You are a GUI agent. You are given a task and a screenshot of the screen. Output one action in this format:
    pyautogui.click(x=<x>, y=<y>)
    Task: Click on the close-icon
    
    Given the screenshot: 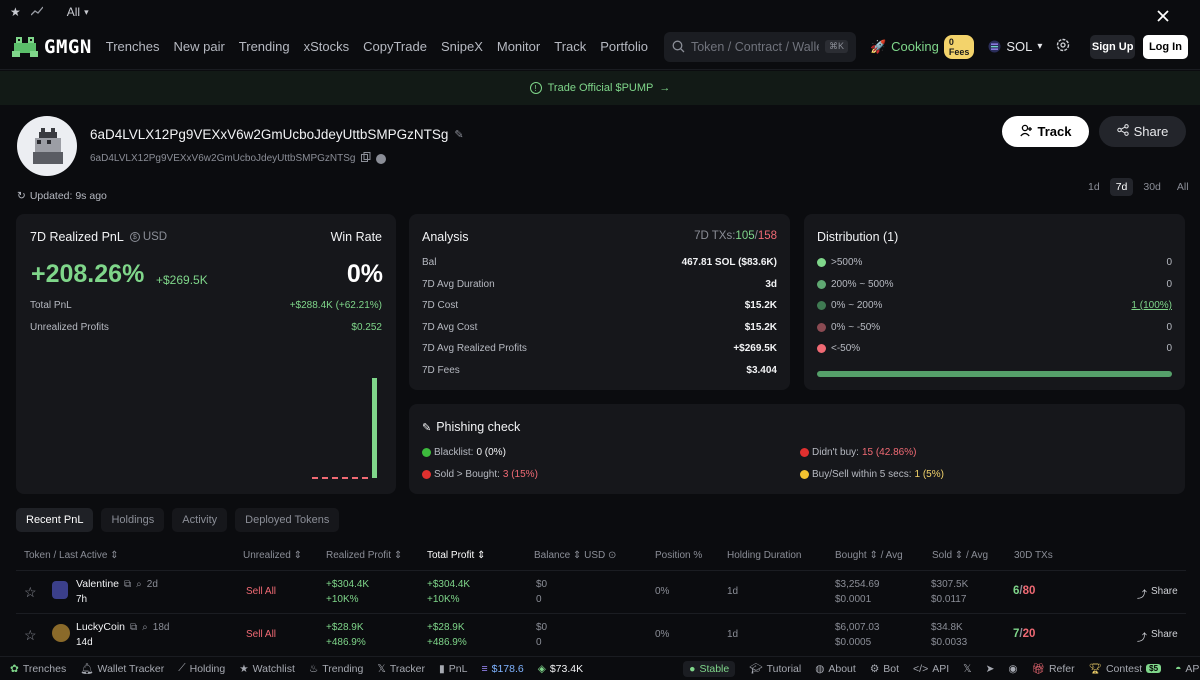 What is the action you would take?
    pyautogui.click(x=1163, y=17)
    